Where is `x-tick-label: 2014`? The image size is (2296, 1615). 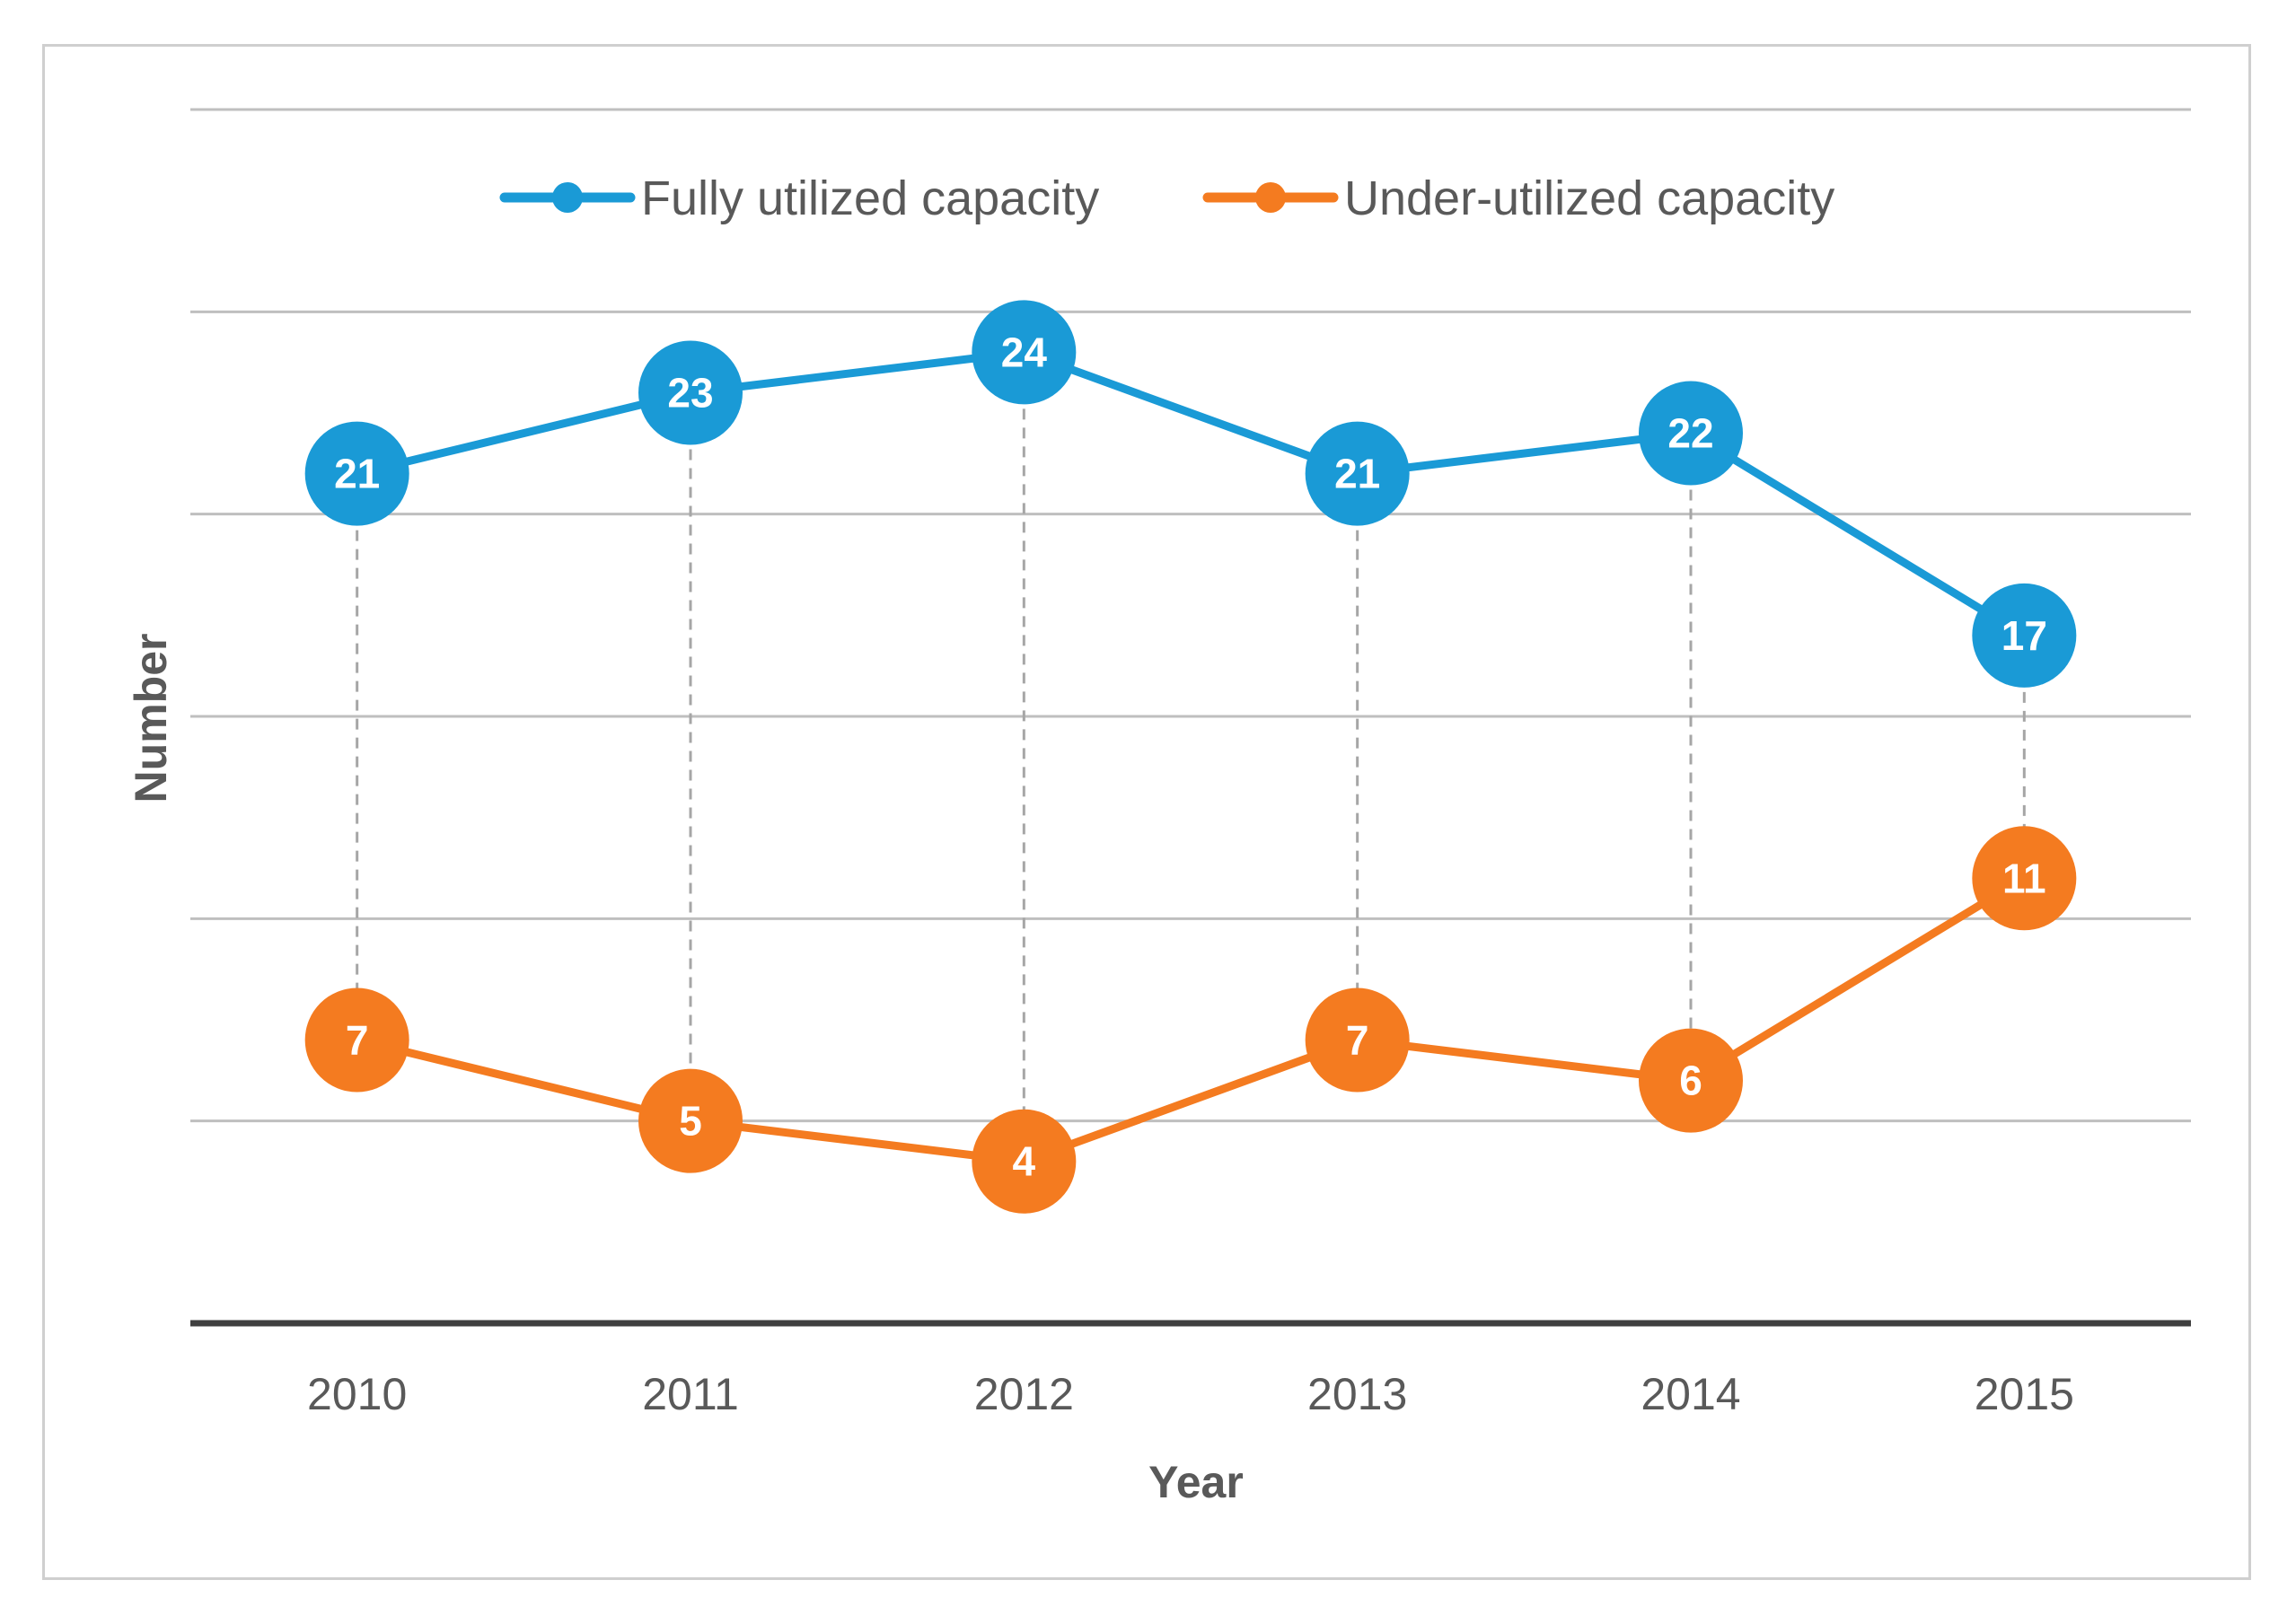 x-tick-label: 2014 is located at coordinates (1690, 1394).